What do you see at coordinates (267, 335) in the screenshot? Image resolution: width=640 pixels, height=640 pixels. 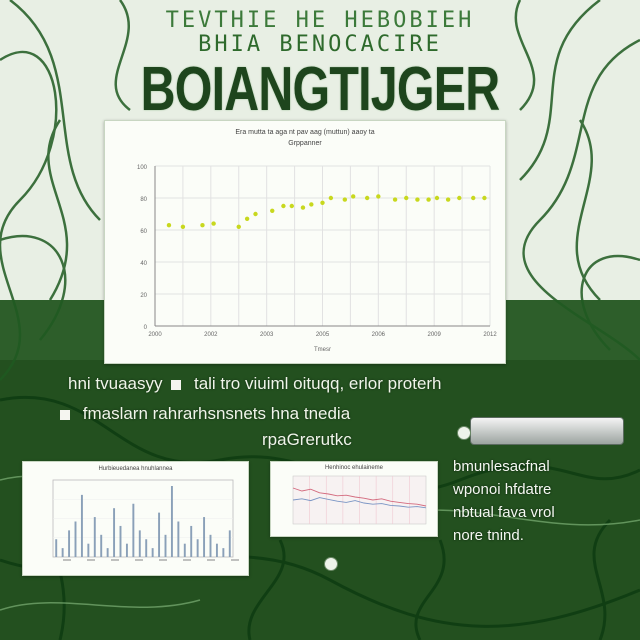 I see `x-tick-label: 2003` at bounding box center [267, 335].